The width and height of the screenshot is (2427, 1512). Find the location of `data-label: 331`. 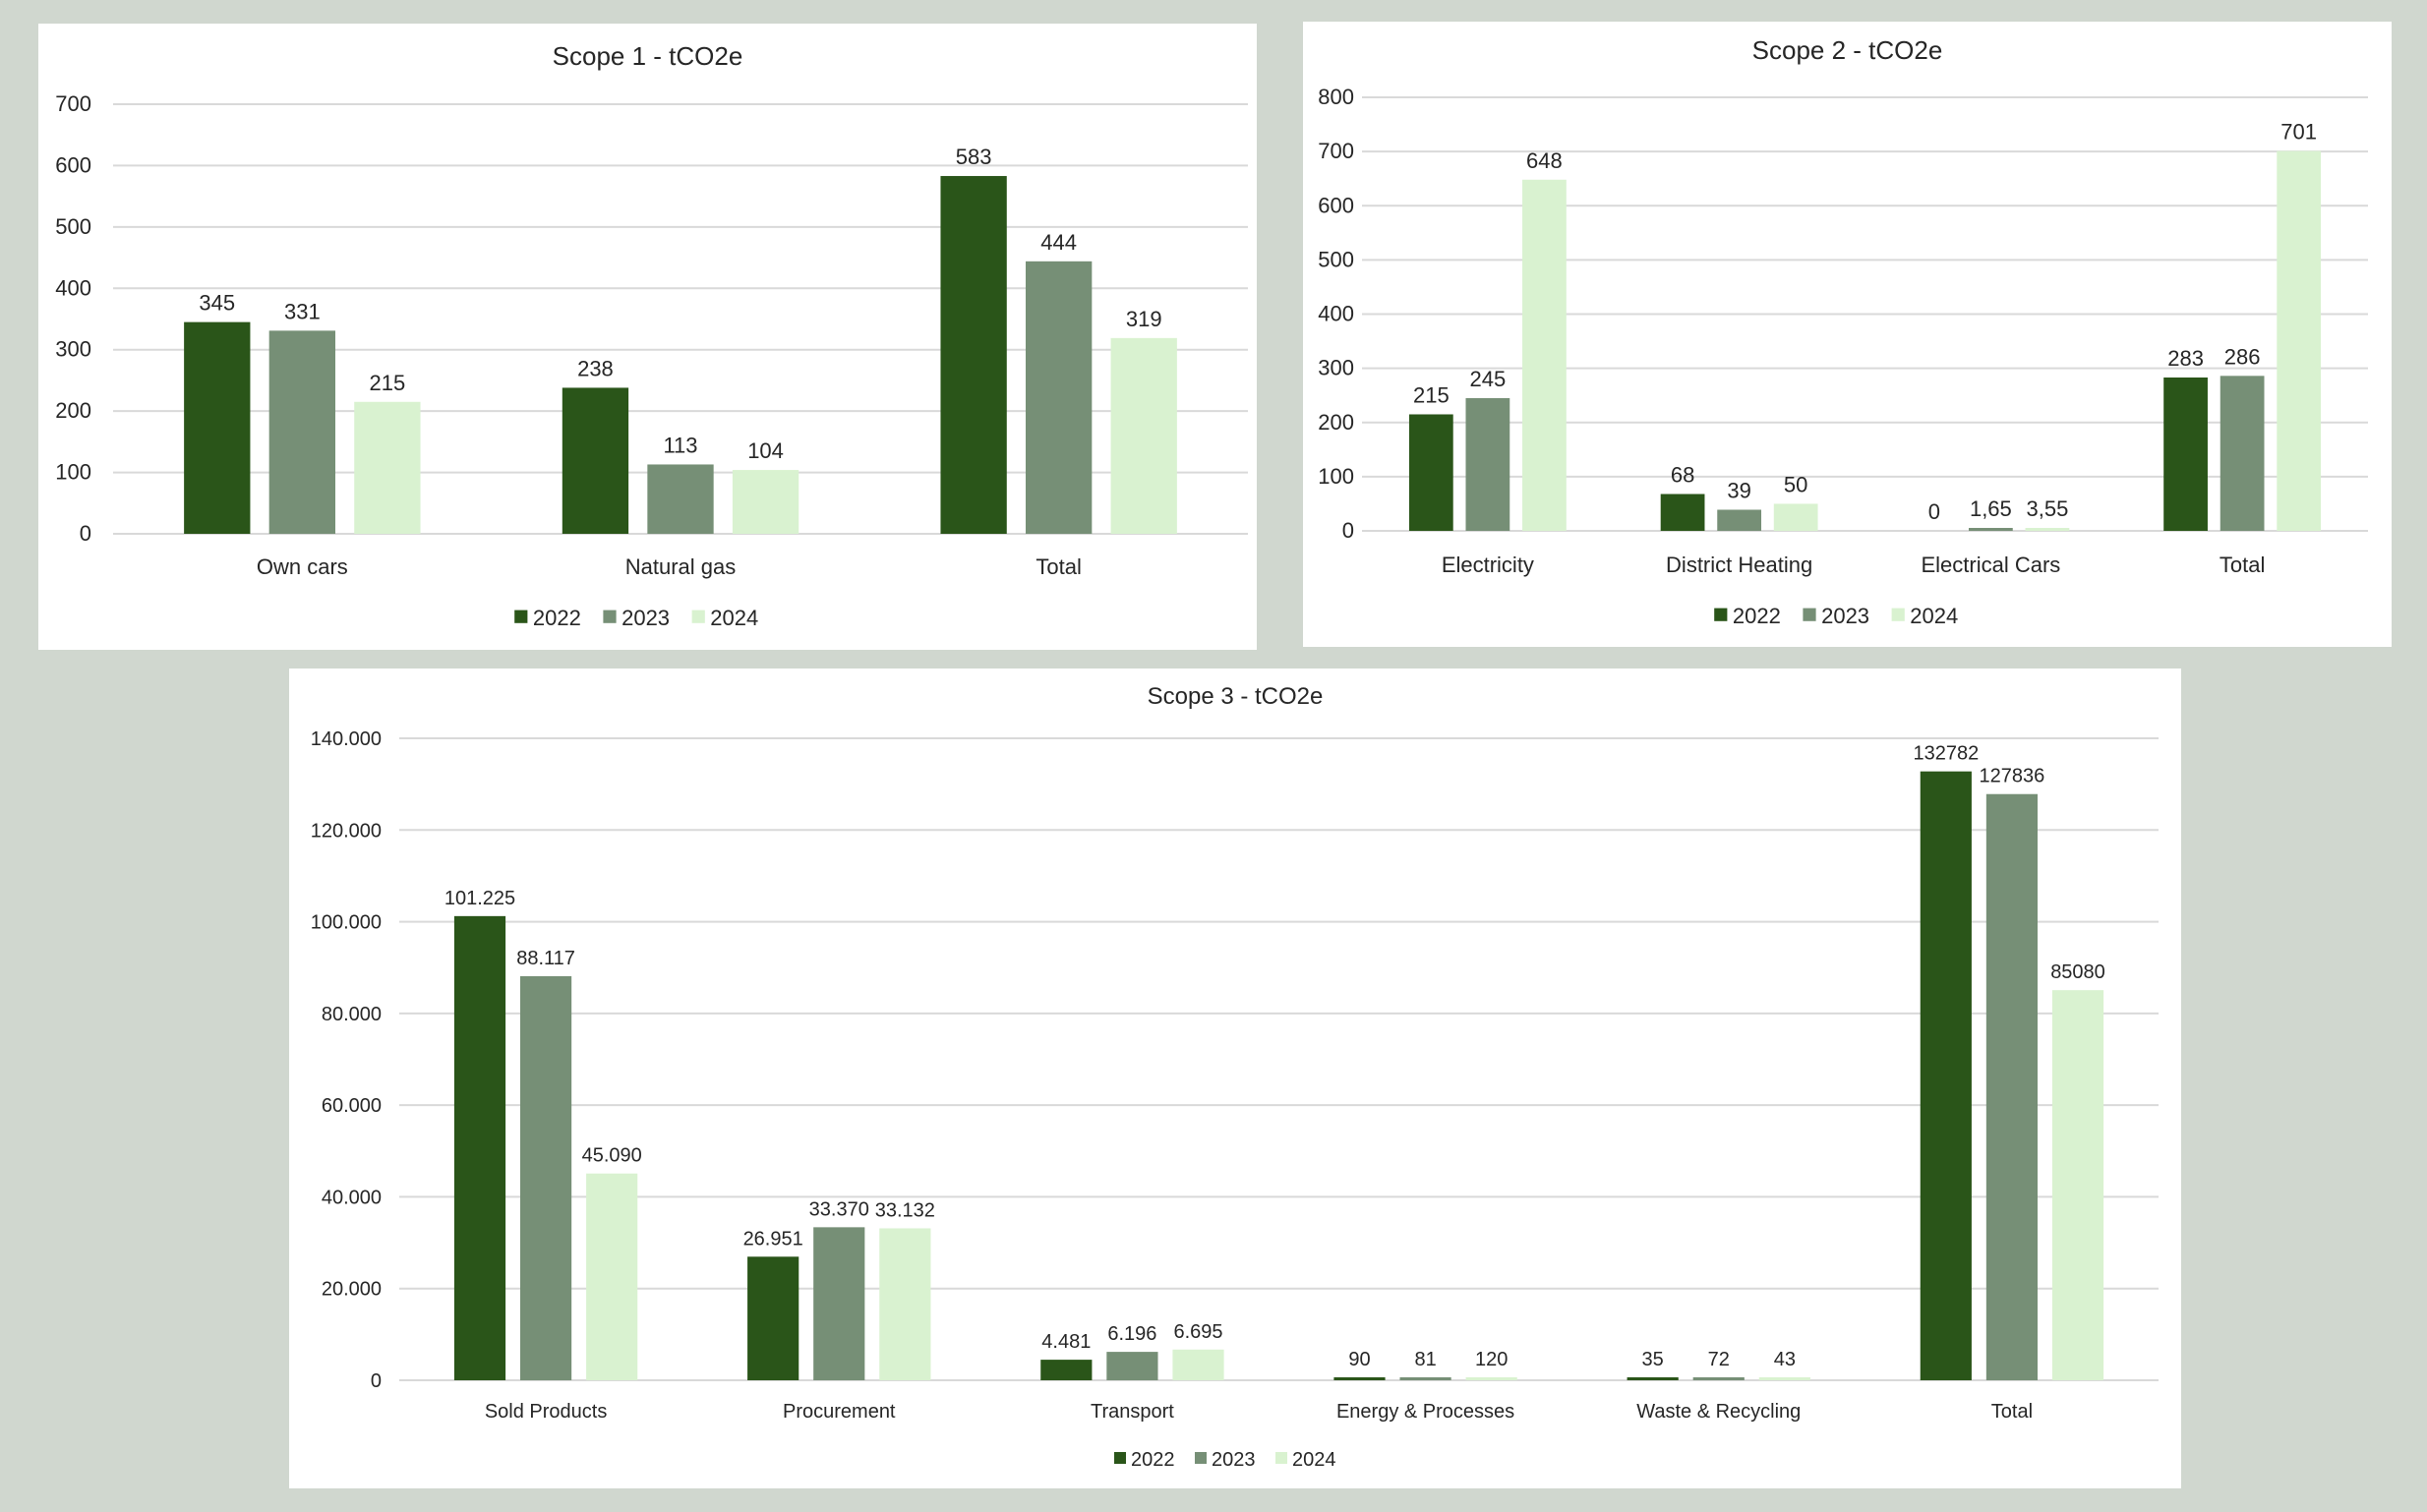

data-label: 331 is located at coordinates (303, 311).